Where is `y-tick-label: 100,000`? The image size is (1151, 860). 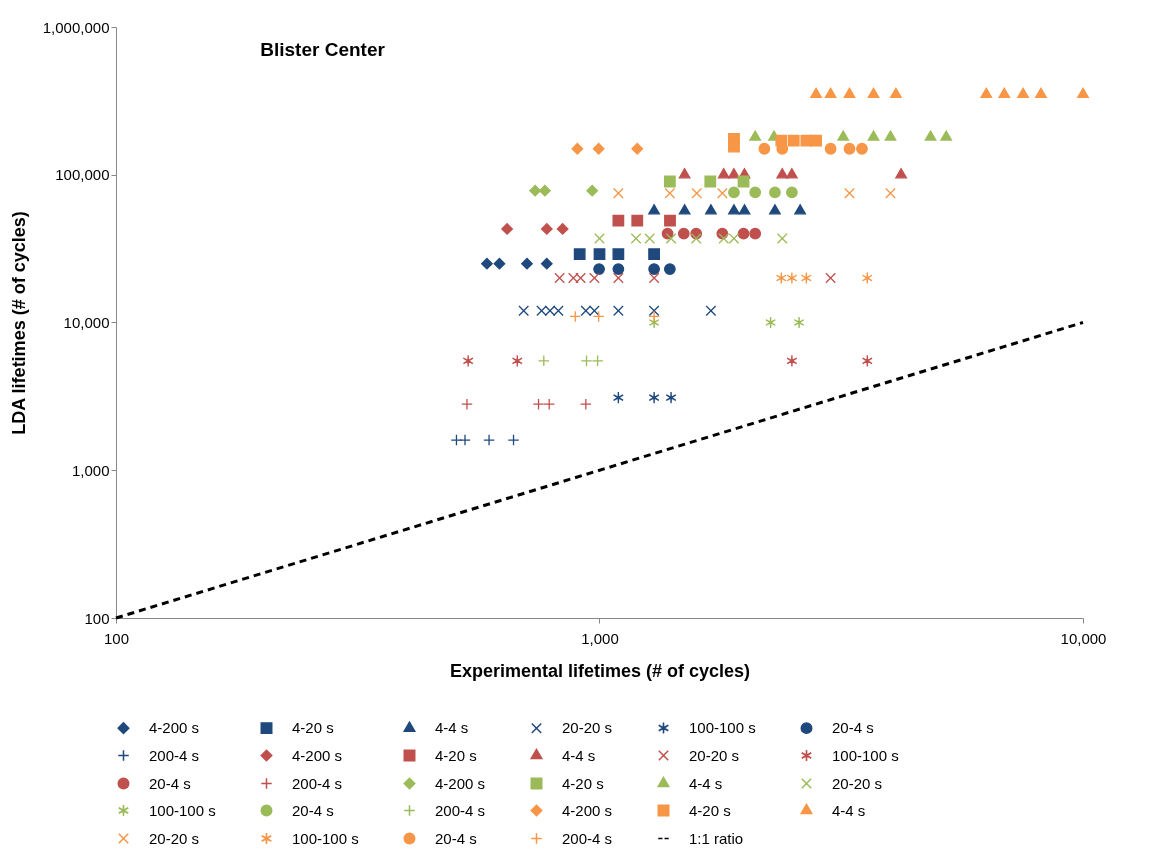 y-tick-label: 100,000 is located at coordinates (82, 175).